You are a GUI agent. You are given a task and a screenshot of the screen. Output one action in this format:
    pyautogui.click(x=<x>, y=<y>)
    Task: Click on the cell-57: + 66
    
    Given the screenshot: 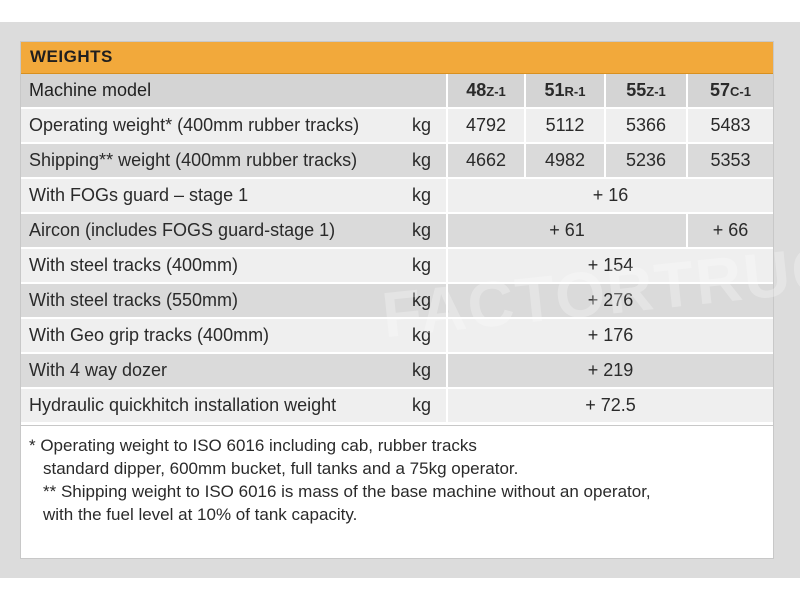 What is the action you would take?
    pyautogui.click(x=729, y=230)
    